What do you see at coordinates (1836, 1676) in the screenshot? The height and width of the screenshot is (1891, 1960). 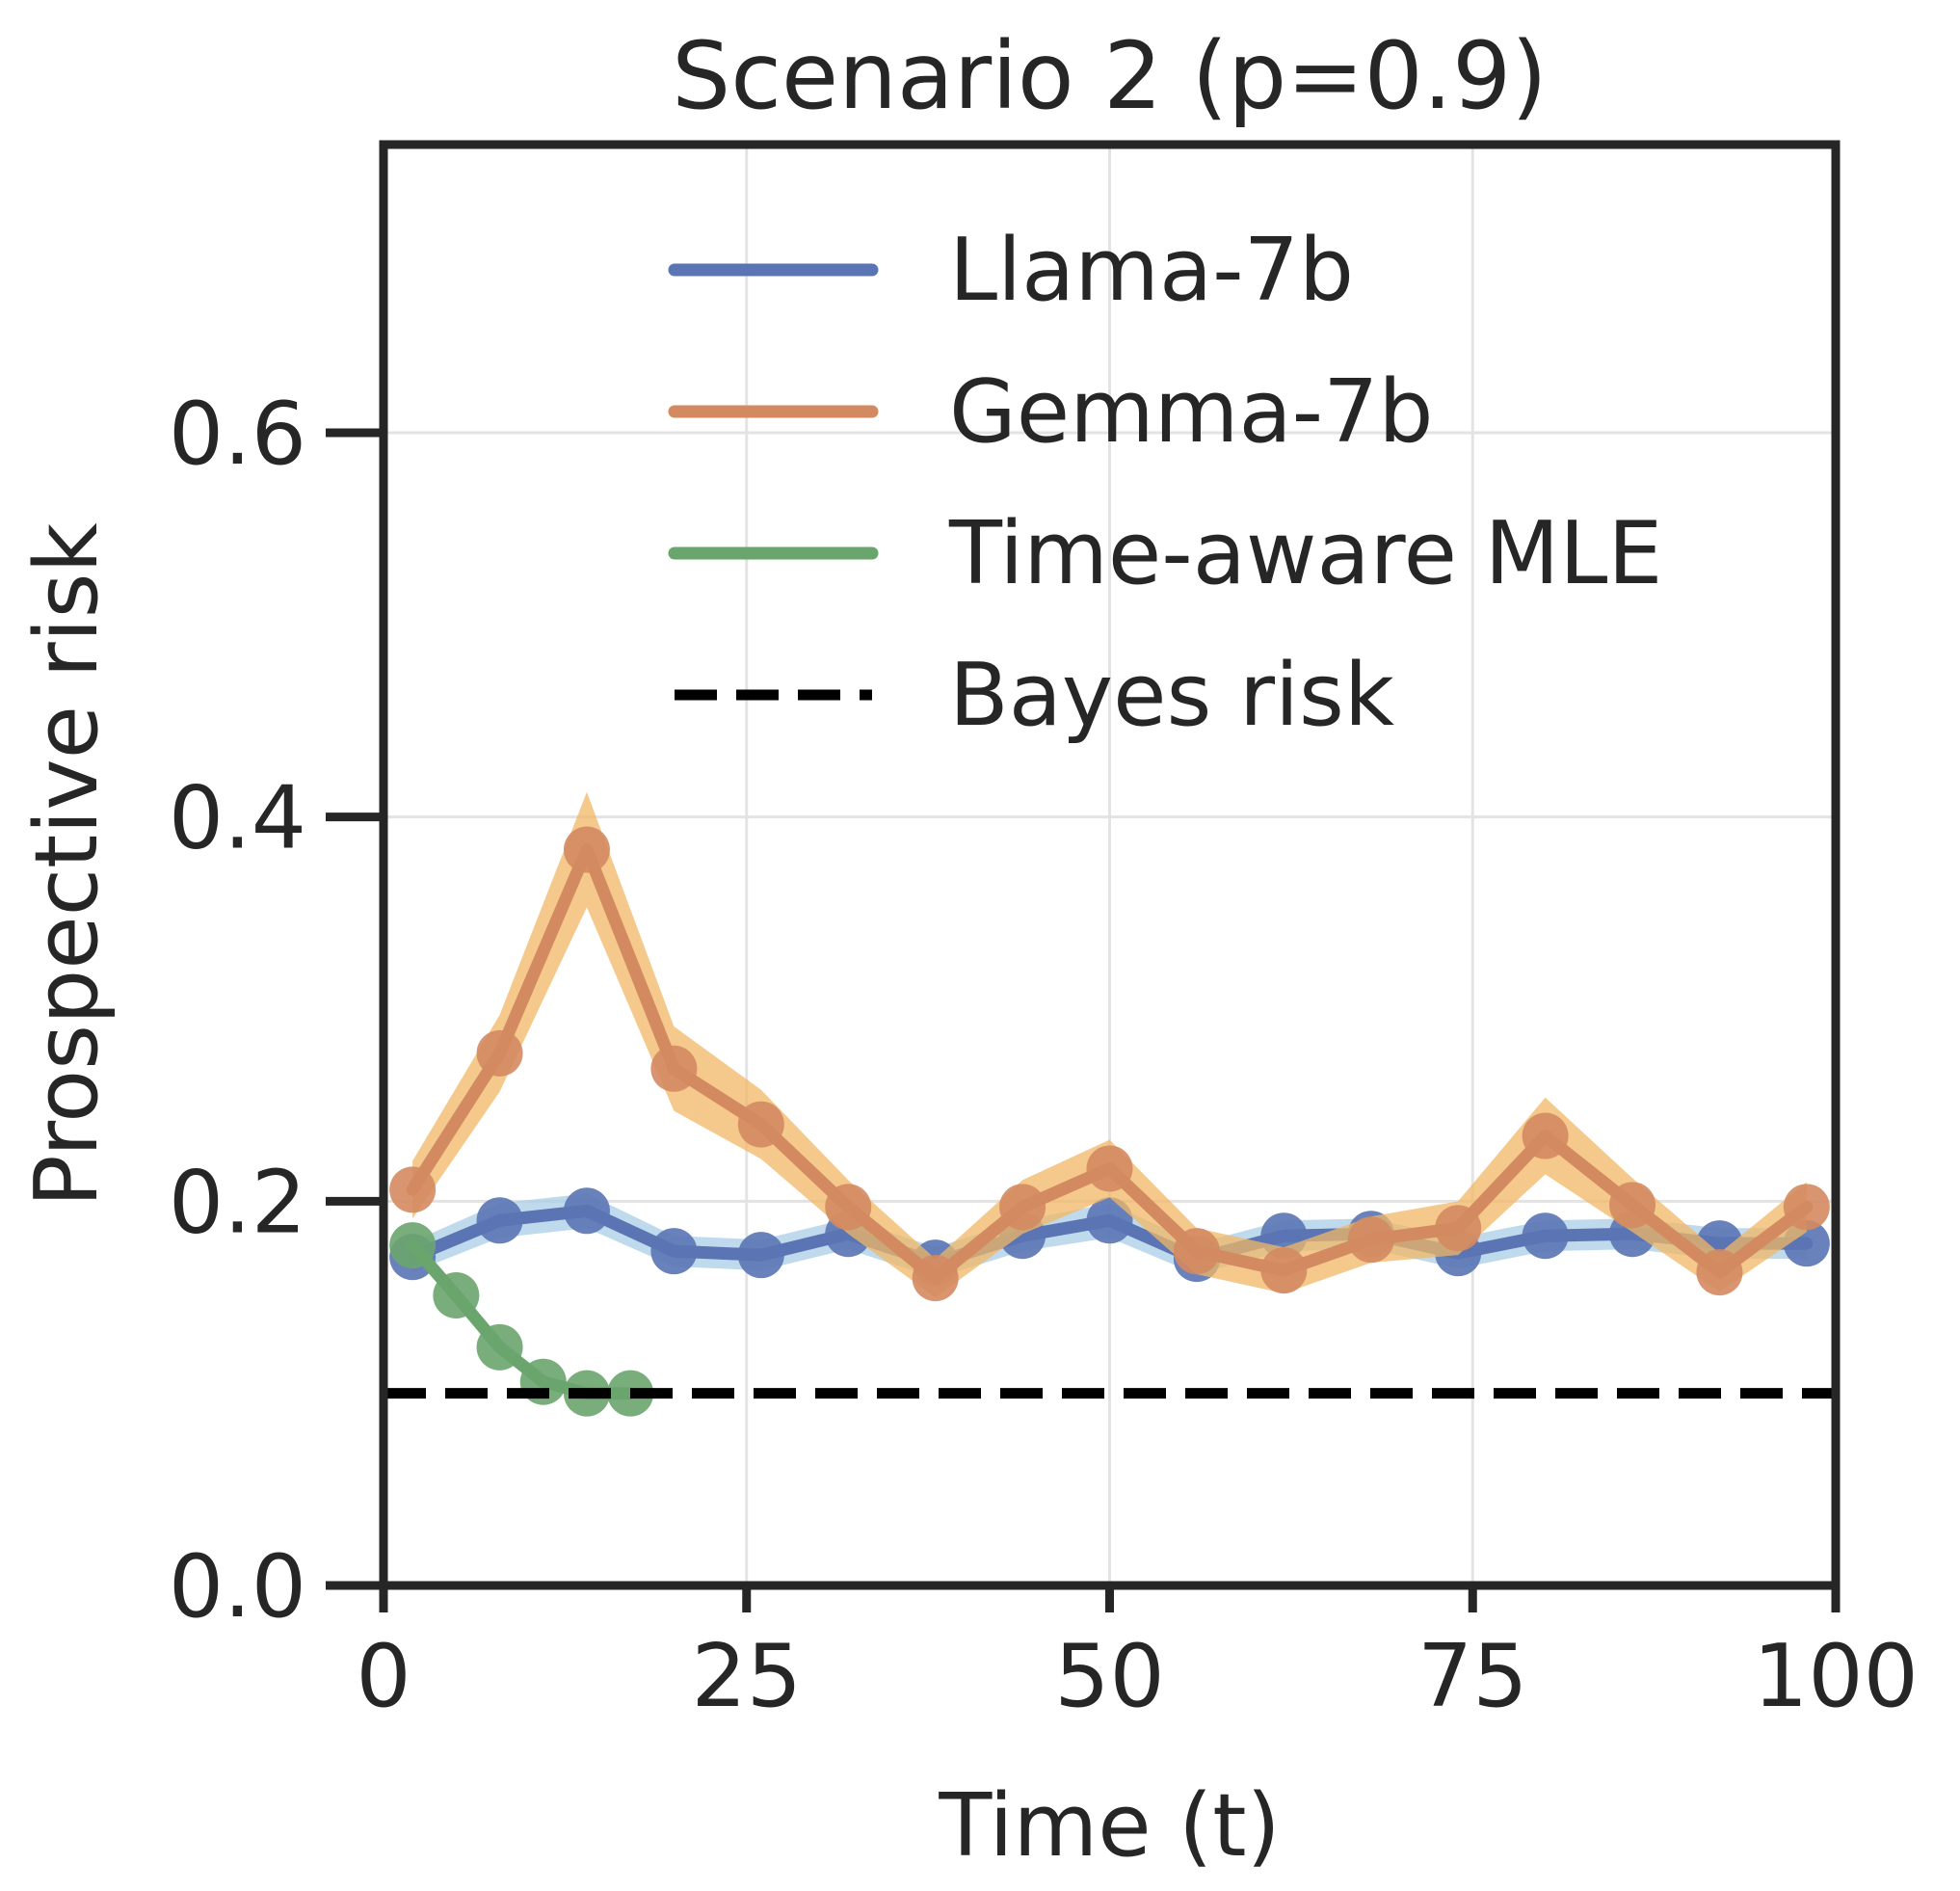 I see `x-tick-label: 100` at bounding box center [1836, 1676].